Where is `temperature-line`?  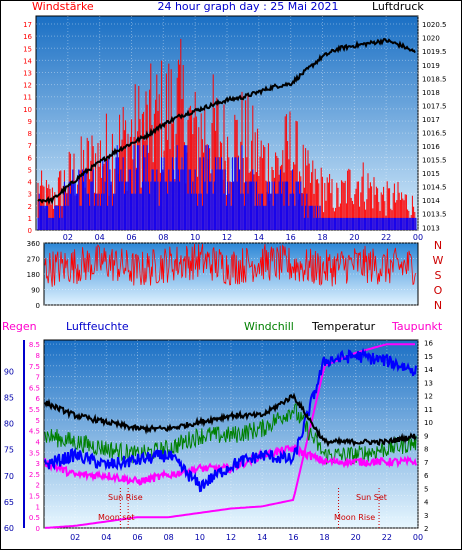 temperature-line is located at coordinates (230, 420).